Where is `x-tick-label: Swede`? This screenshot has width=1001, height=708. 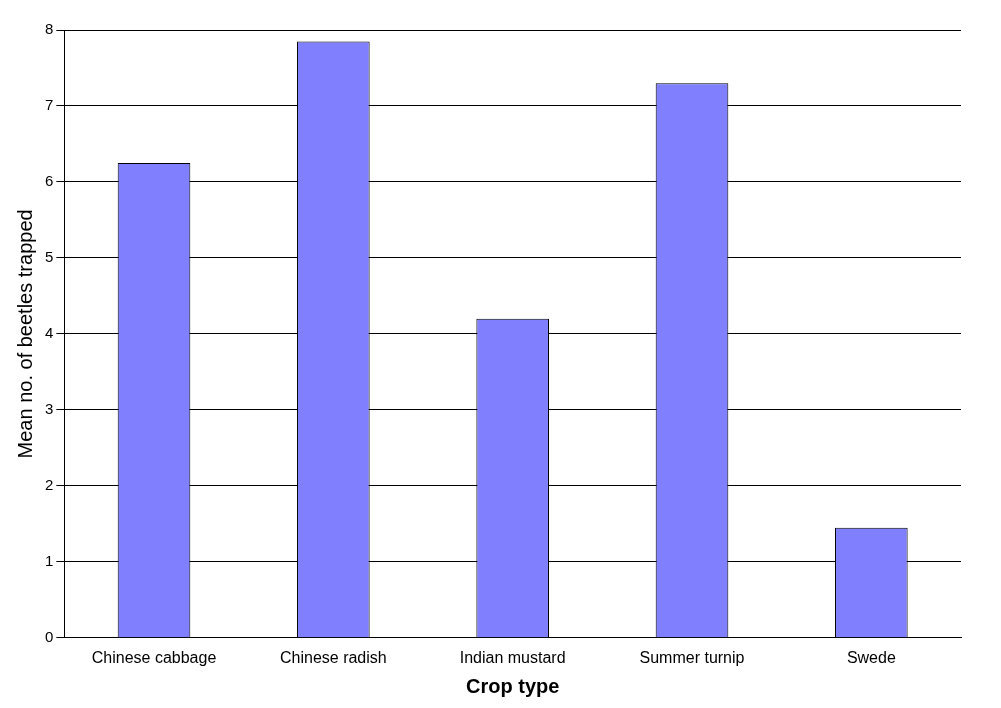
x-tick-label: Swede is located at coordinates (871, 657).